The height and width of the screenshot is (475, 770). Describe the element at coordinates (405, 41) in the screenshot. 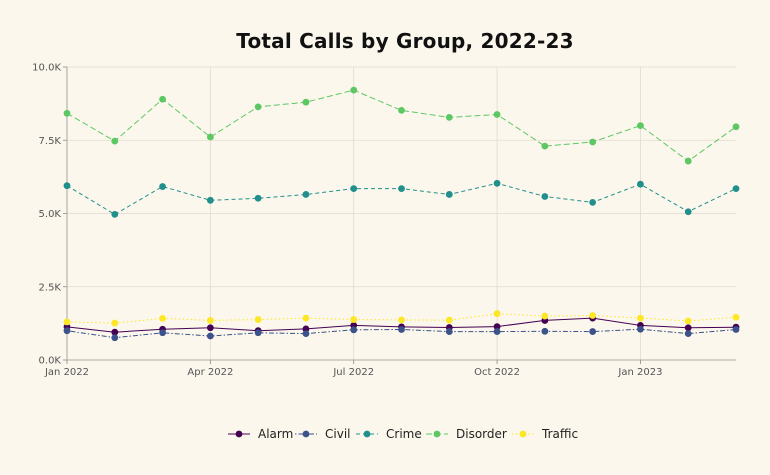

I see `chart-title: Total Calls by Group, 2022-23` at that location.